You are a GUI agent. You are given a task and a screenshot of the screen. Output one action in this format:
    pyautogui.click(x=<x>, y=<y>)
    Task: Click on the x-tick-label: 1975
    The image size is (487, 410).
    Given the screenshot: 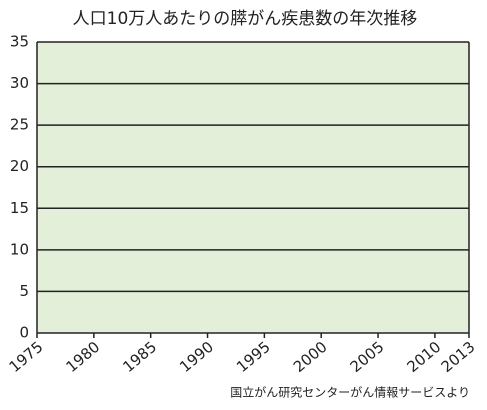 What is the action you would take?
    pyautogui.click(x=26, y=357)
    